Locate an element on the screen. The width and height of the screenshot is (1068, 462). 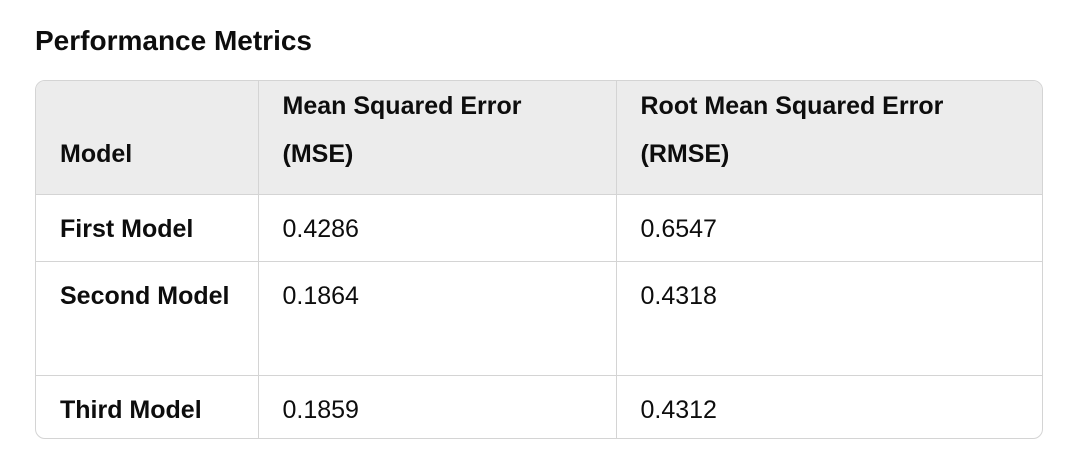
cell-rmse: 0.4318 is located at coordinates (829, 318).